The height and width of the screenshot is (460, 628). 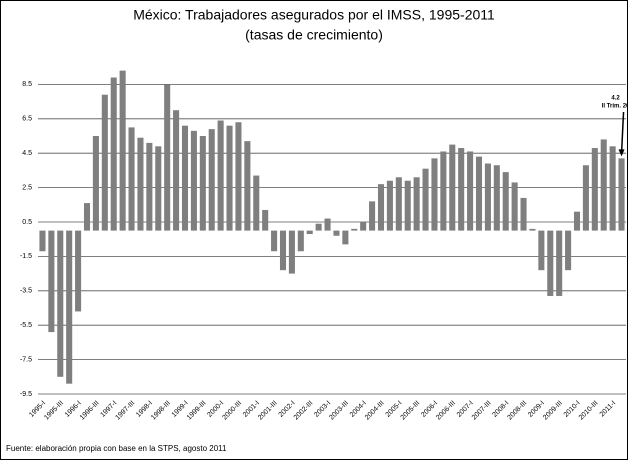 What do you see at coordinates (26, 325) in the screenshot?
I see `y-tick-label: -5.5` at bounding box center [26, 325].